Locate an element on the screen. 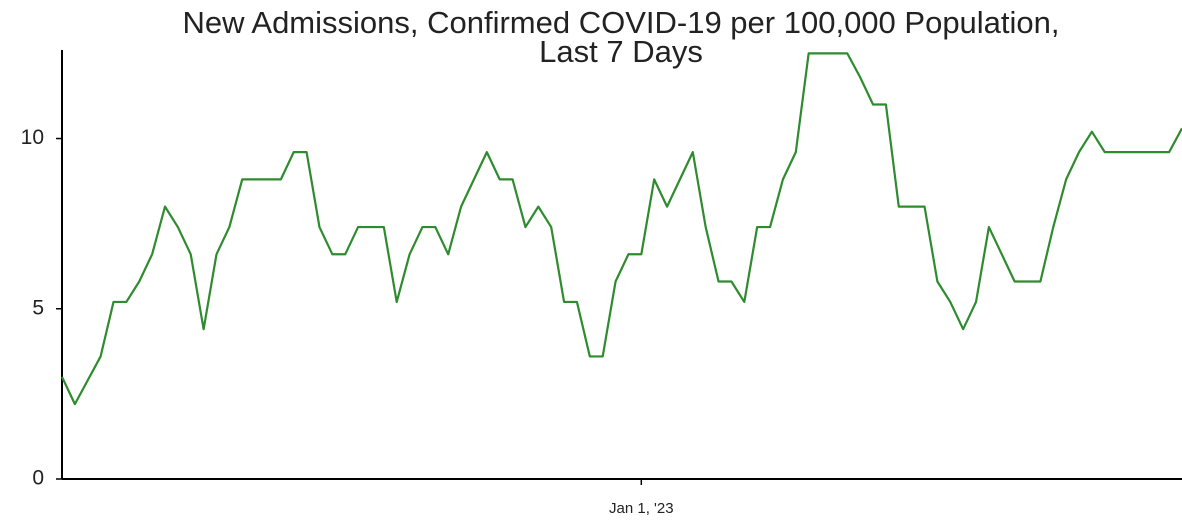 The image size is (1182, 525). x-tick-label: Jan 1, '23 is located at coordinates (641, 508).